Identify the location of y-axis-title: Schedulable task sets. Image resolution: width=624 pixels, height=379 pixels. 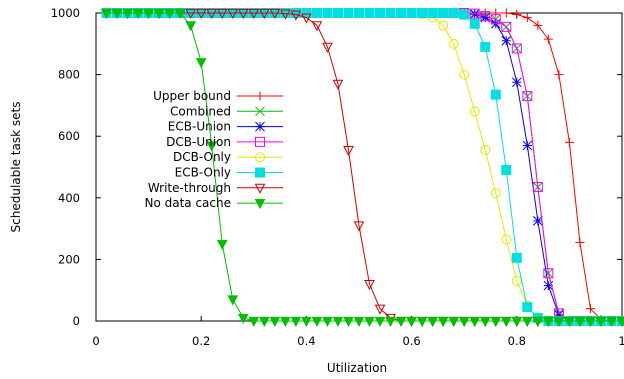
(16, 167).